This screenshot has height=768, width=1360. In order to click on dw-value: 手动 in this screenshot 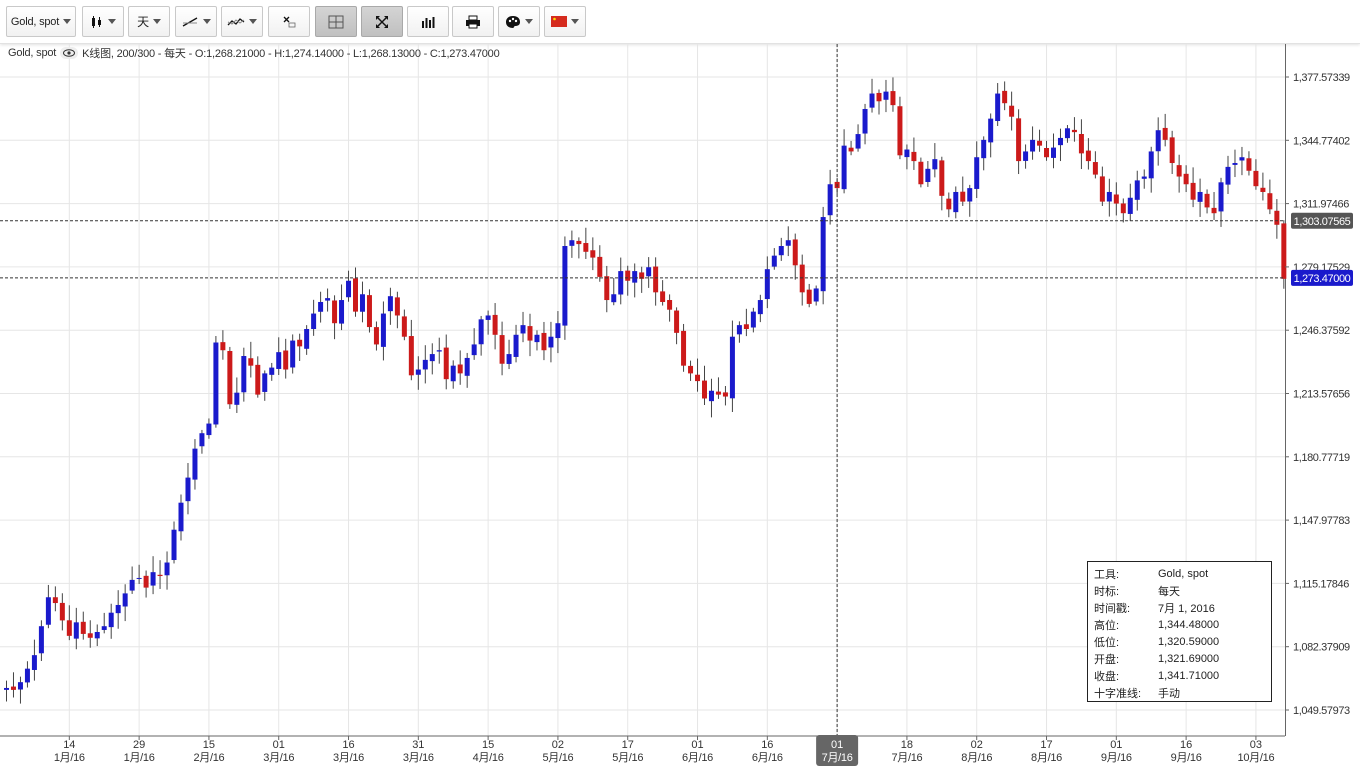, I will do `click(1169, 693)`.